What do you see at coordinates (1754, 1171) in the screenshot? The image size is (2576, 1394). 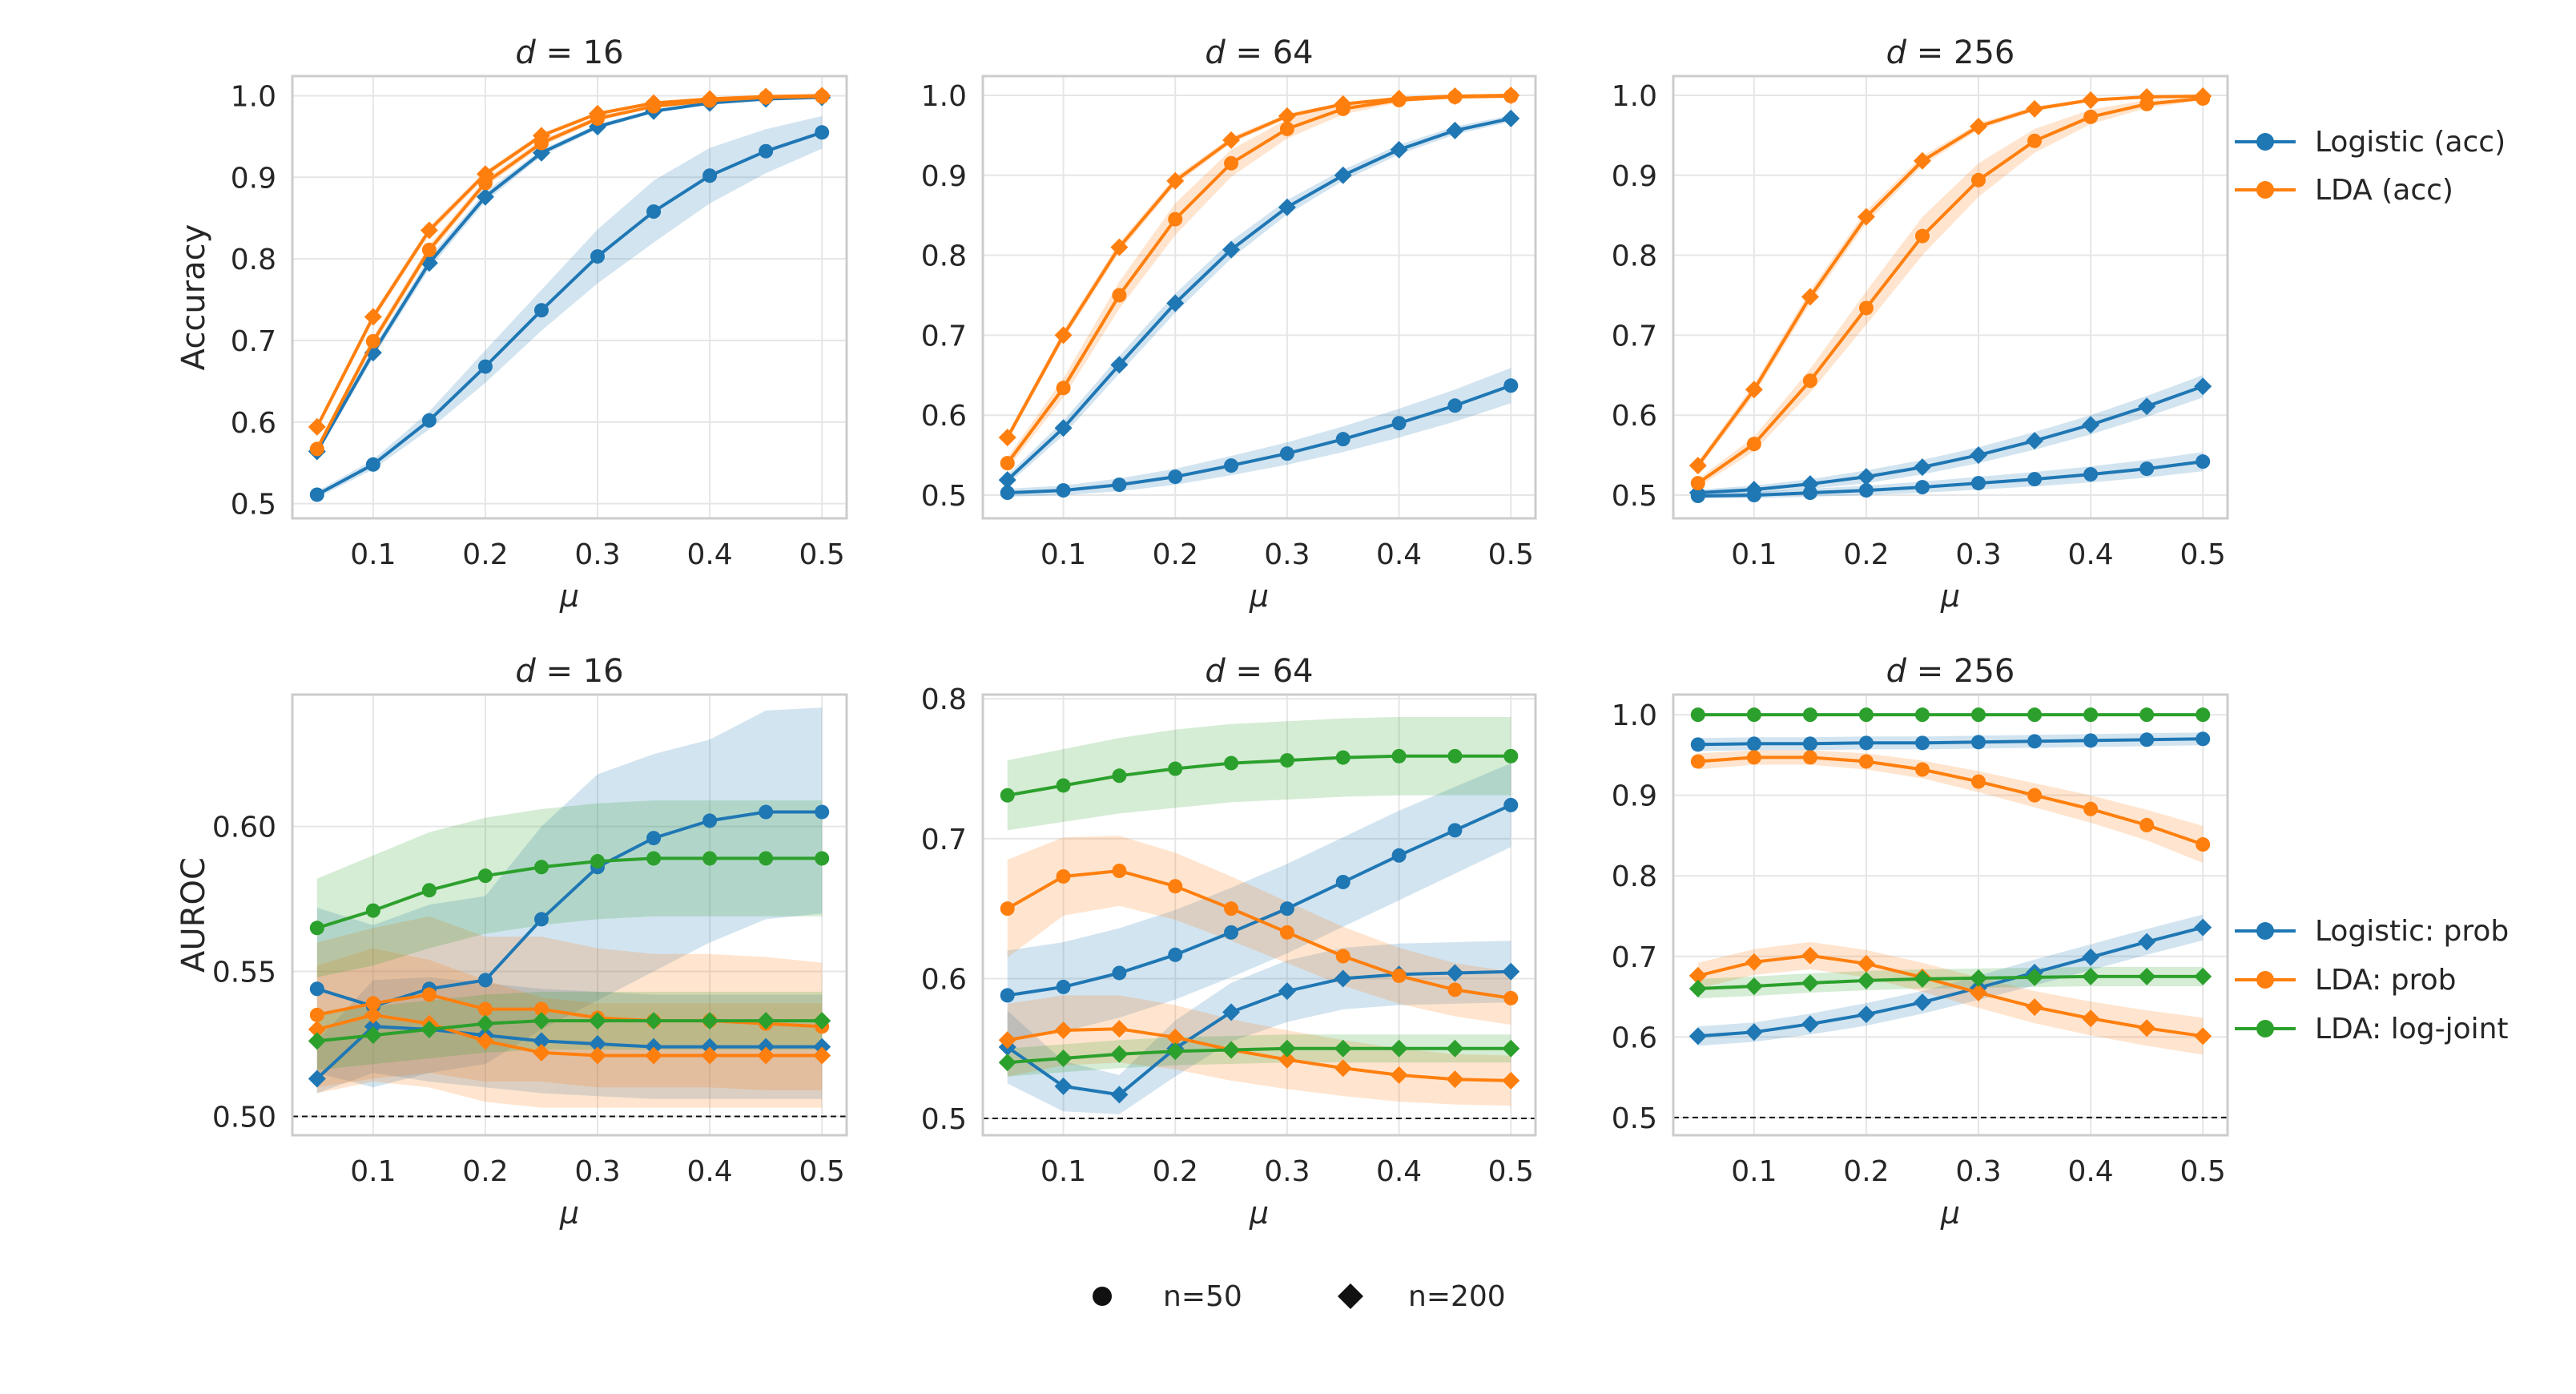 I see `x-tick-label: 0.1` at bounding box center [1754, 1171].